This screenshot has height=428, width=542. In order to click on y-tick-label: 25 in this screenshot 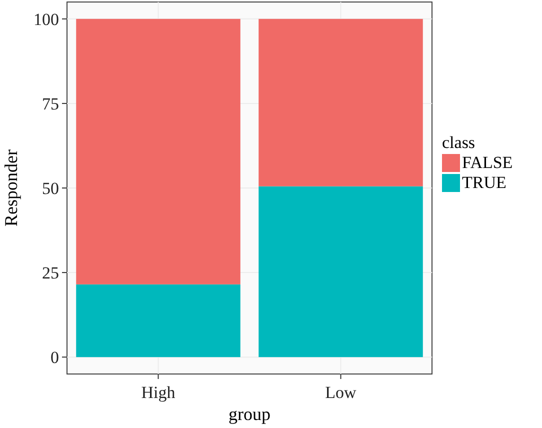, I will do `click(50, 272)`.